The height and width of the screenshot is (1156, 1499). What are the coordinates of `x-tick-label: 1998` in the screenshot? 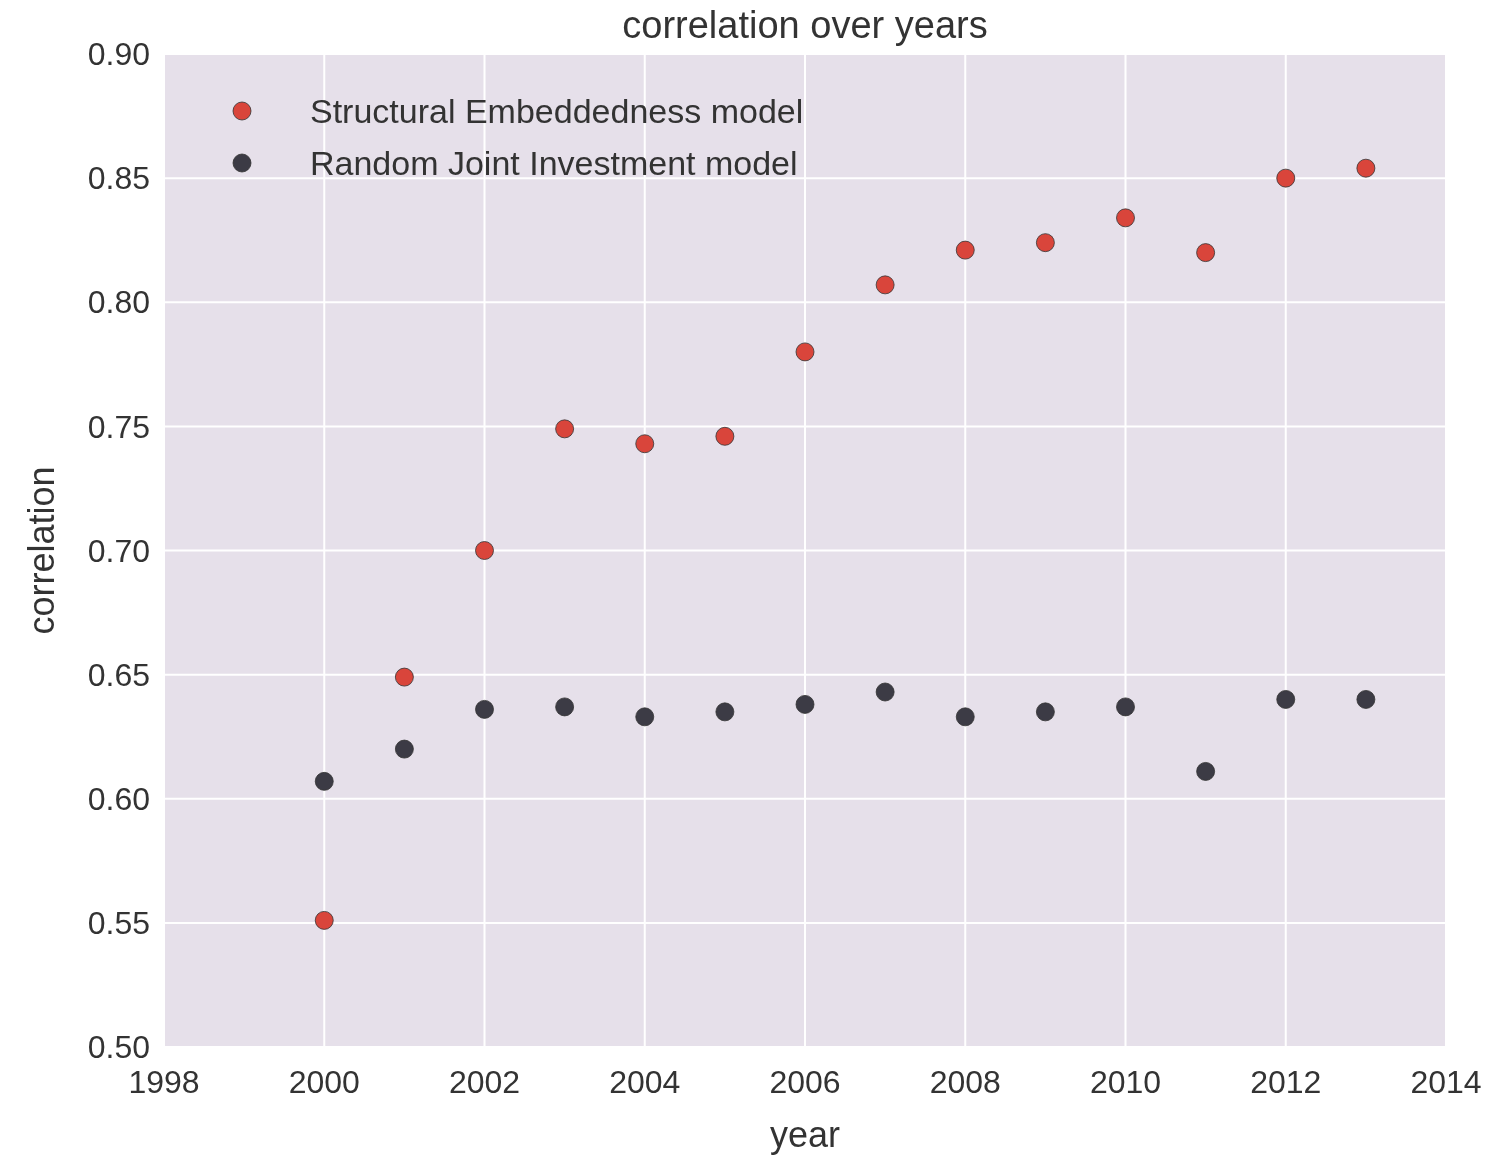 It's located at (164, 1082).